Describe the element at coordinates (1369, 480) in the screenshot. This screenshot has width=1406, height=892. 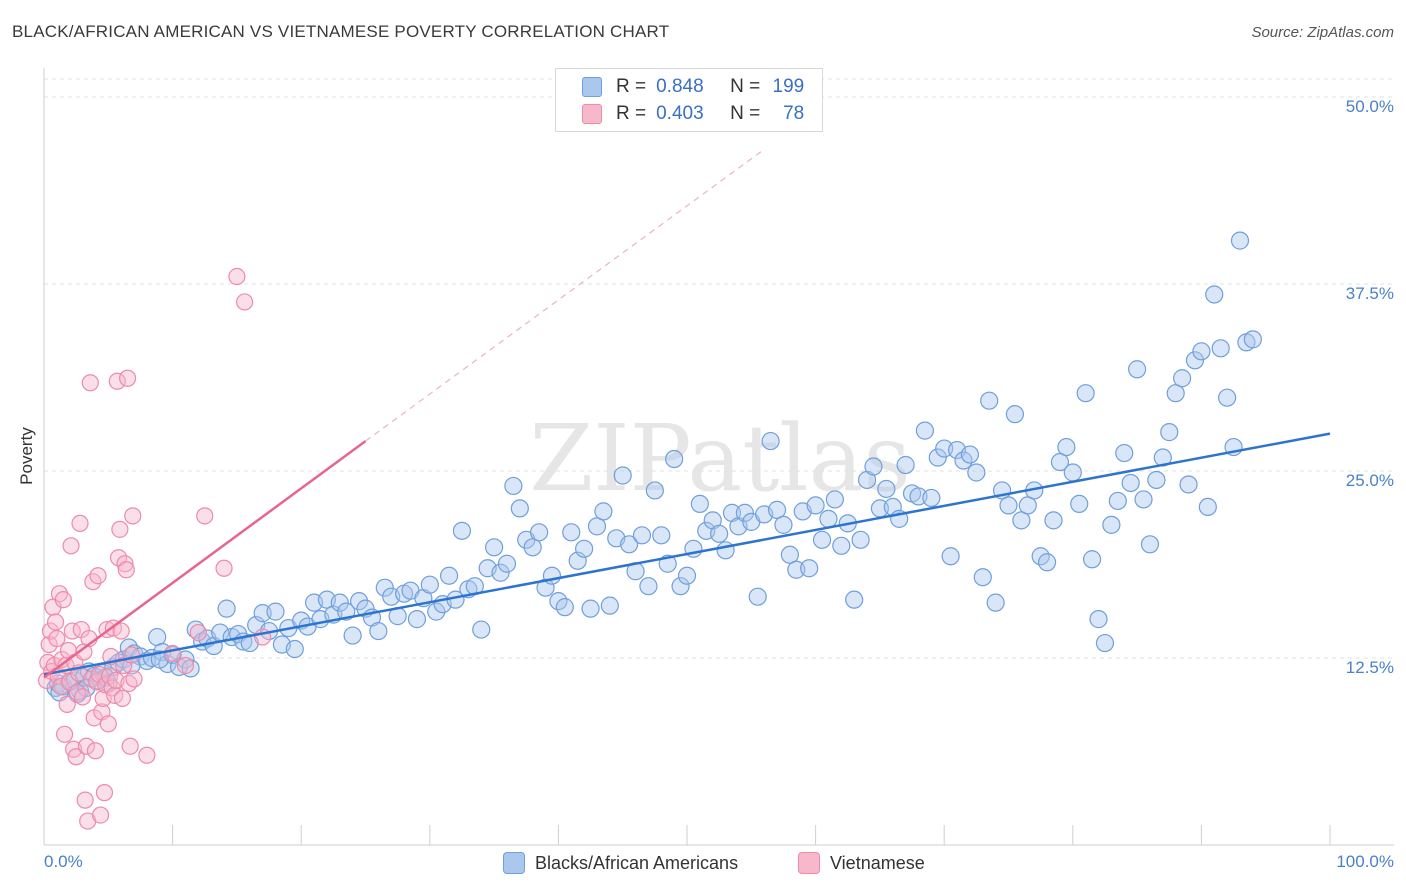
I see `y-tick-label: 25.0%` at that location.